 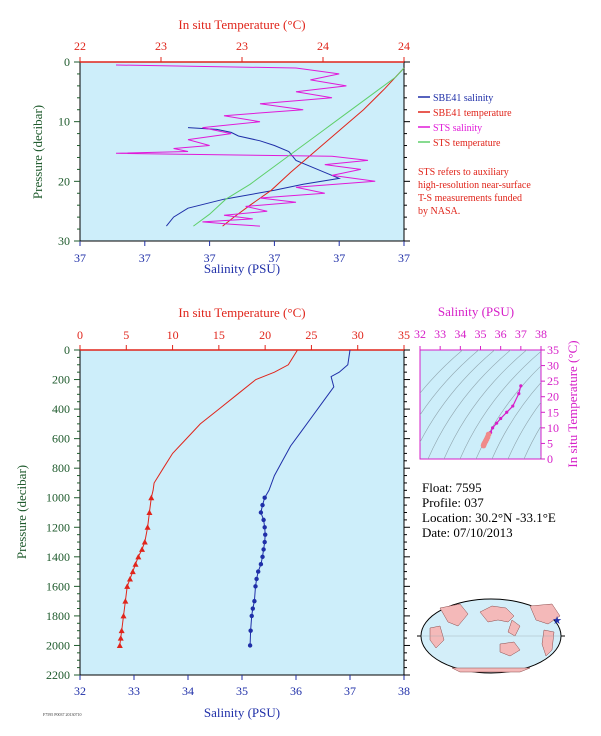 What do you see at coordinates (242, 268) in the screenshot?
I see `upper-bottom-axis-label: Salinity (PSU)` at bounding box center [242, 268].